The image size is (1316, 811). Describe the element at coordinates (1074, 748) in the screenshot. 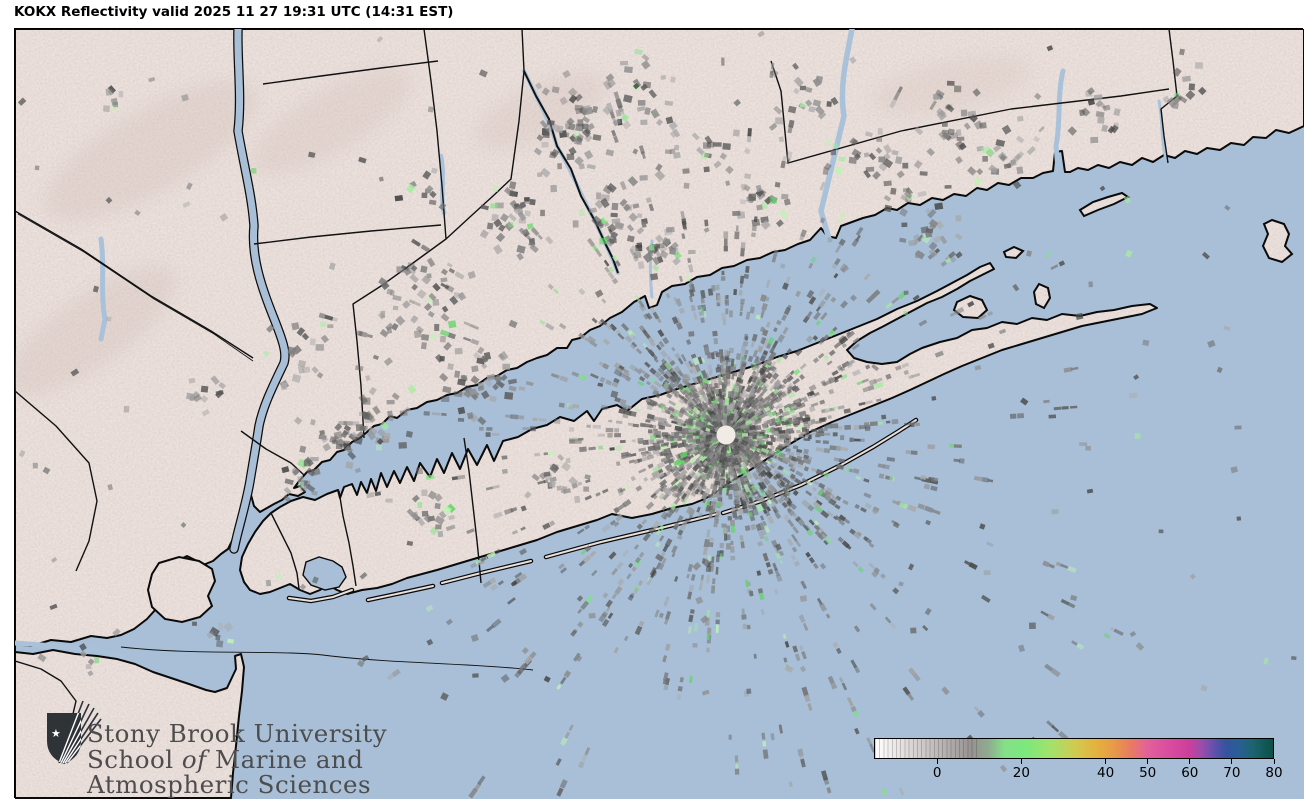

I see `reflectivity-colorbar` at that location.